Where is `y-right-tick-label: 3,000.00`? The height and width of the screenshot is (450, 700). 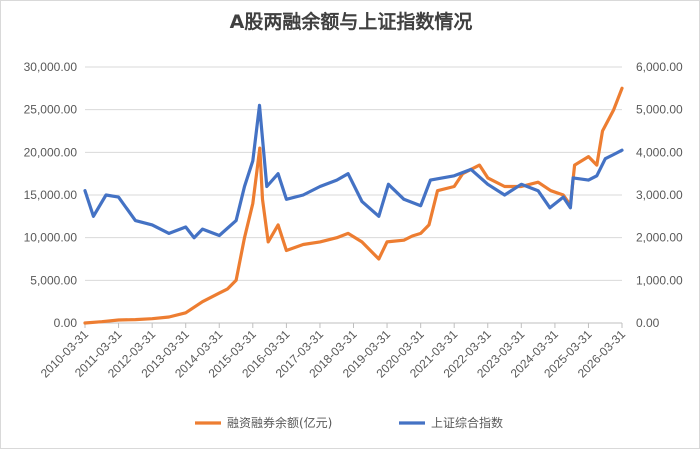 y-right-tick-label: 3,000.00 is located at coordinates (659, 195).